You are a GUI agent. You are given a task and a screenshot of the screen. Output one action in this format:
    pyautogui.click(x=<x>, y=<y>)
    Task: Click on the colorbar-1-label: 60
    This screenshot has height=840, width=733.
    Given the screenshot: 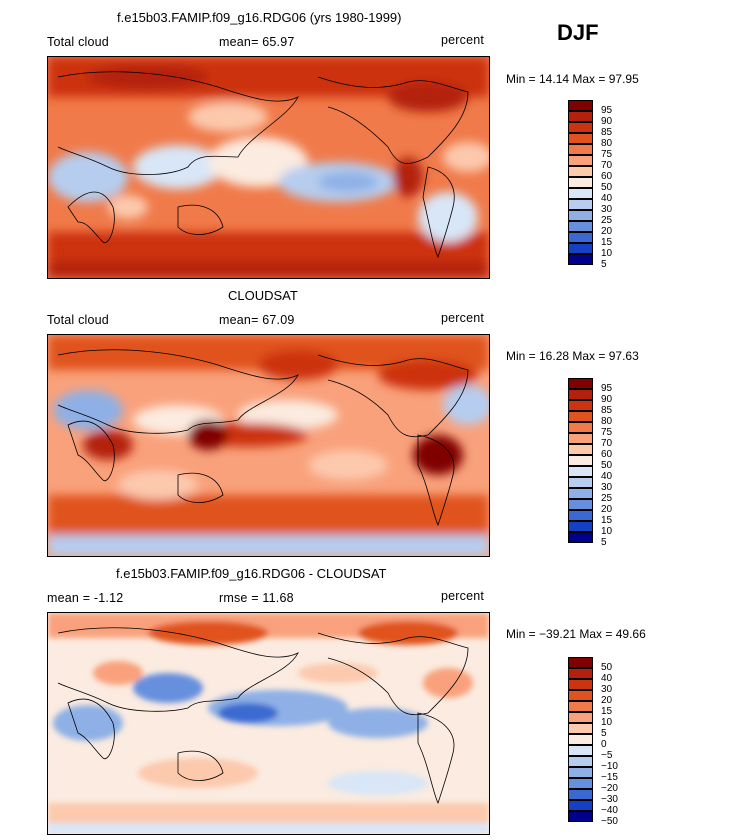 What is the action you would take?
    pyautogui.click(x=607, y=176)
    